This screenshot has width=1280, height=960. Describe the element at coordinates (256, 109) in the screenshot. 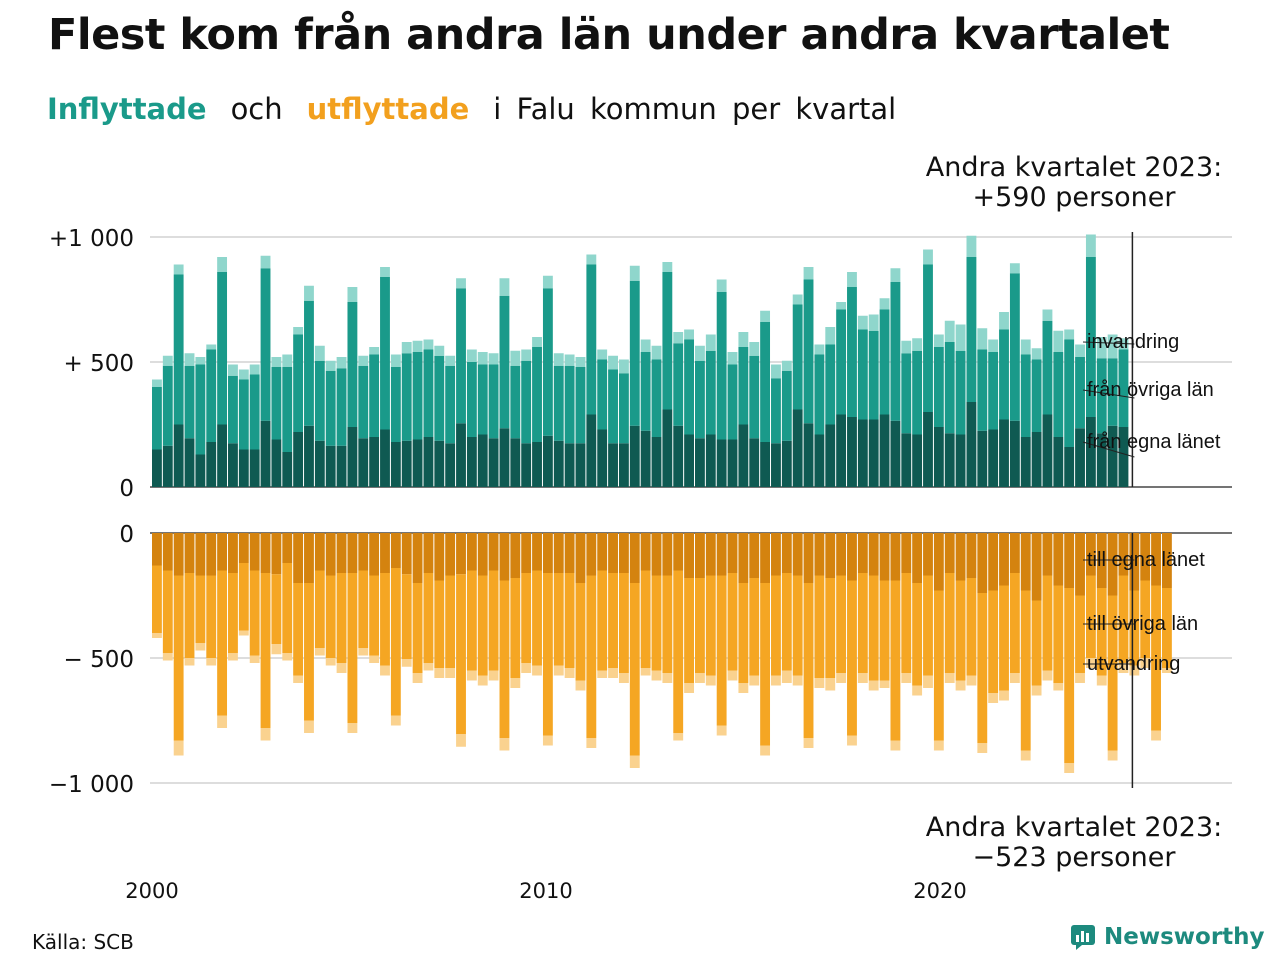

I see `subtitle-and: och` at that location.